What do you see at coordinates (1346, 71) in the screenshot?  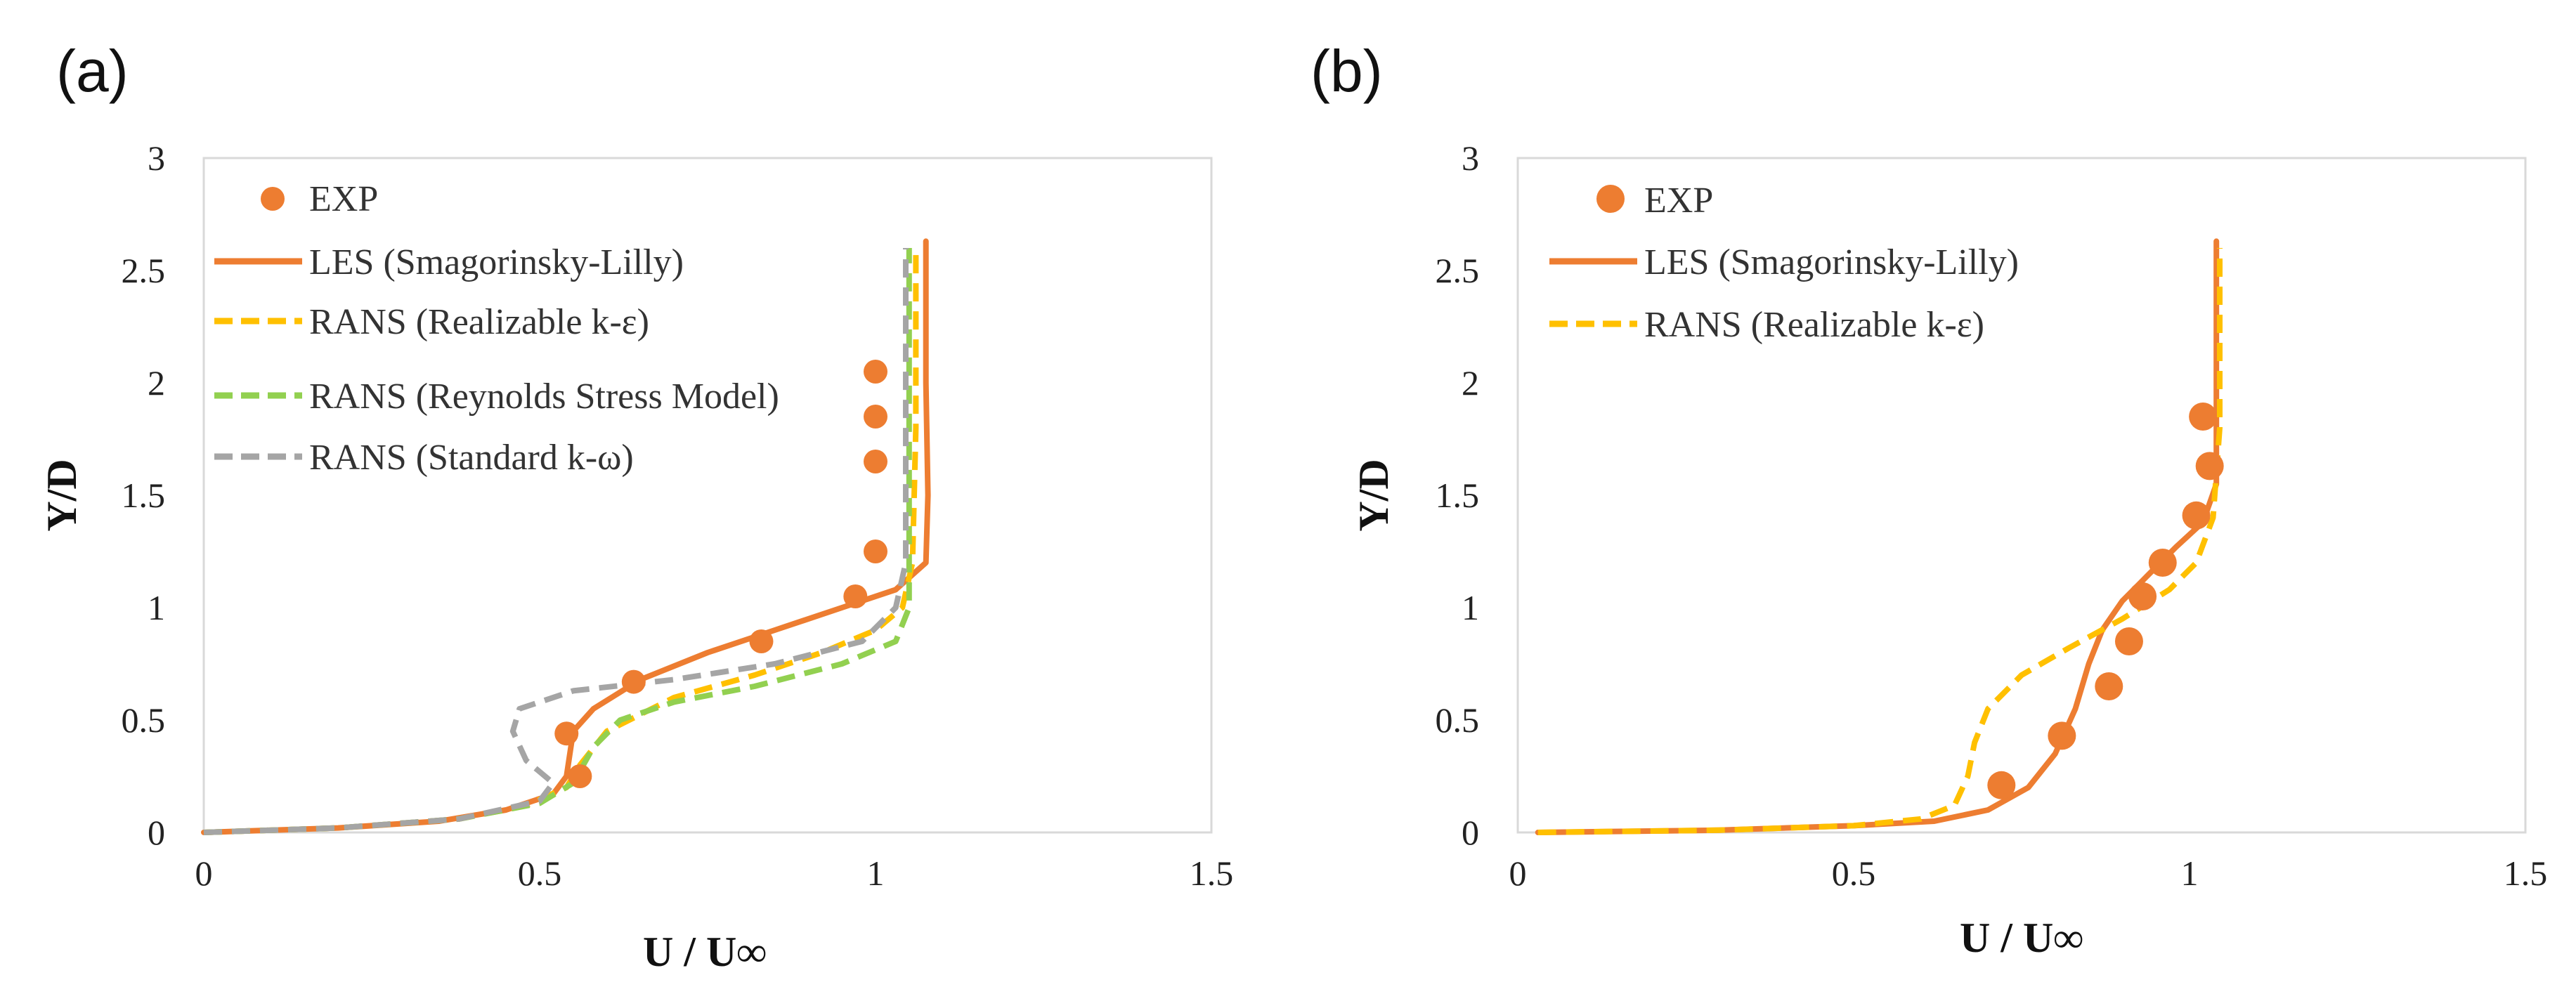 I see `panel-b-label: (b)` at bounding box center [1346, 71].